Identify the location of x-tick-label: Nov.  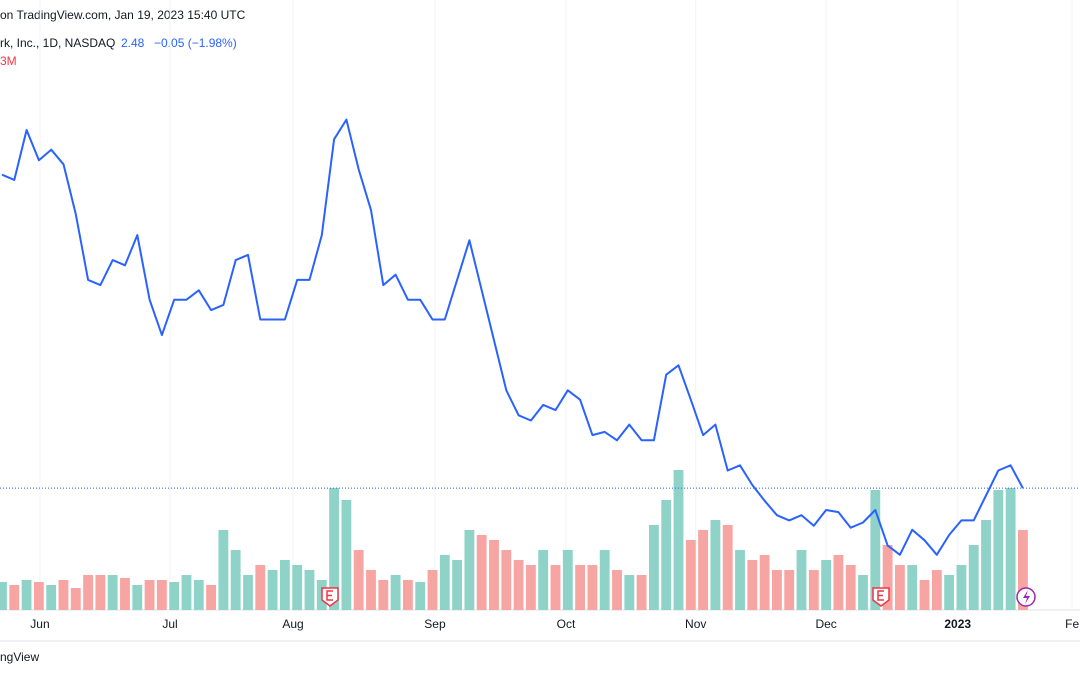
(695, 624).